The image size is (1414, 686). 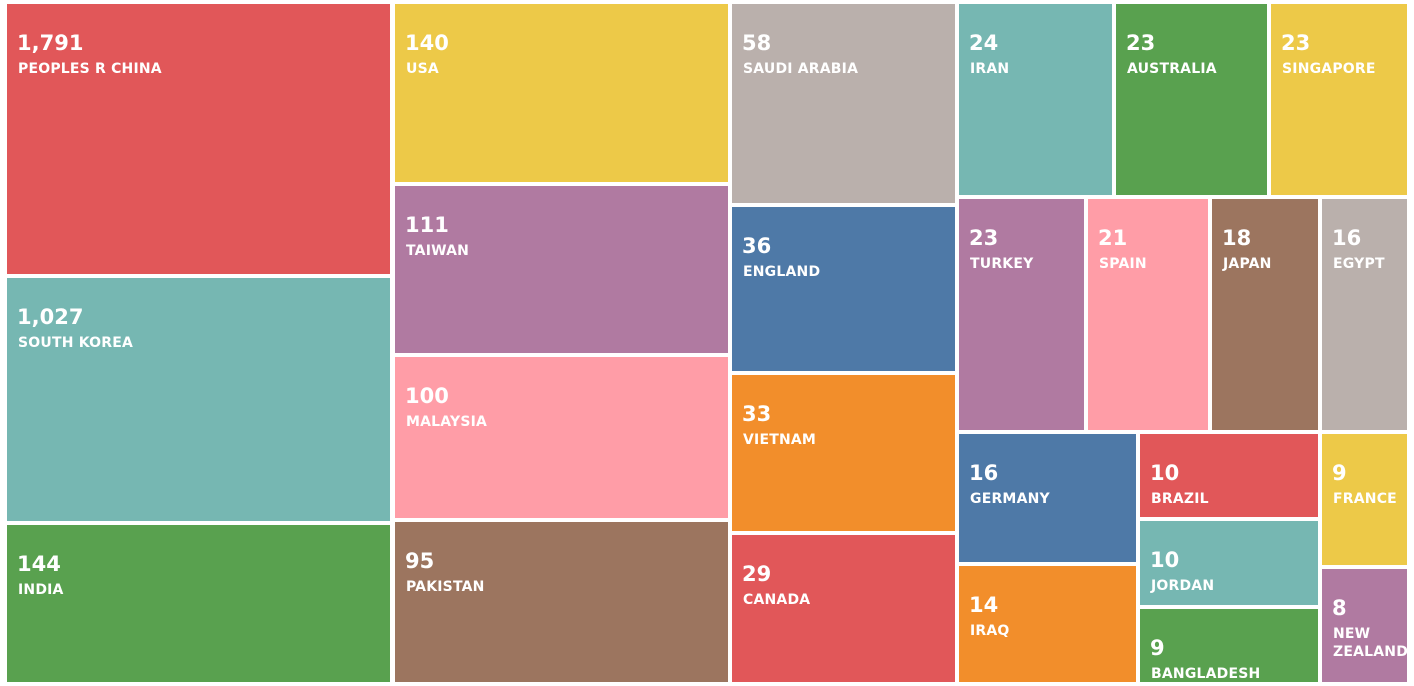 I want to click on treemap-tile-turkey: 23 TURKEY, so click(x=1021, y=314).